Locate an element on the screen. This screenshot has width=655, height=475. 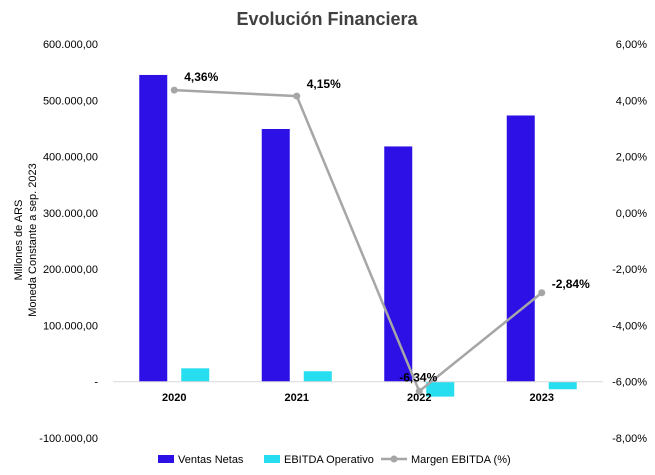
chart-title: Evolución Financiera is located at coordinates (327, 19).